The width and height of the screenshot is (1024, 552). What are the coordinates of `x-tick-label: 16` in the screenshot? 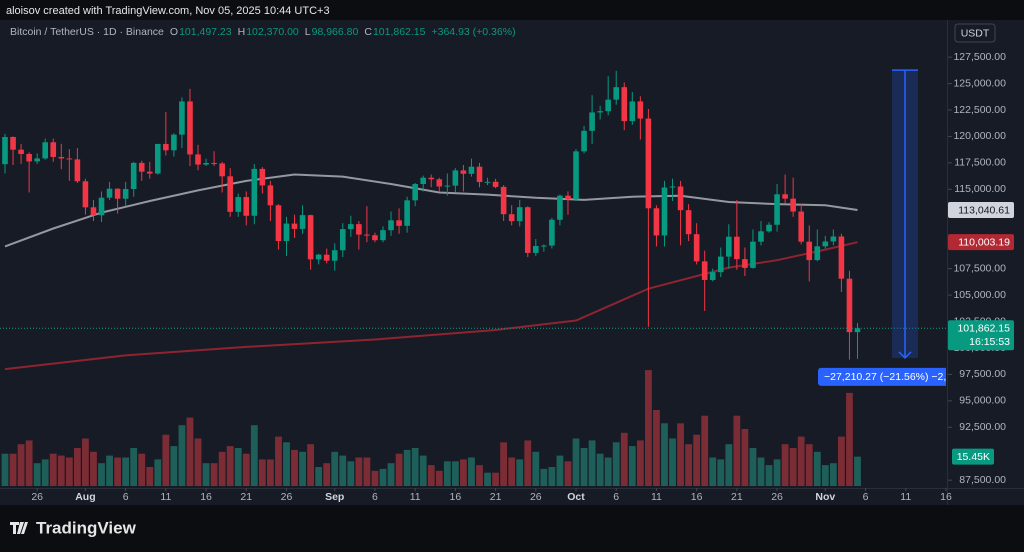 It's located at (456, 497).